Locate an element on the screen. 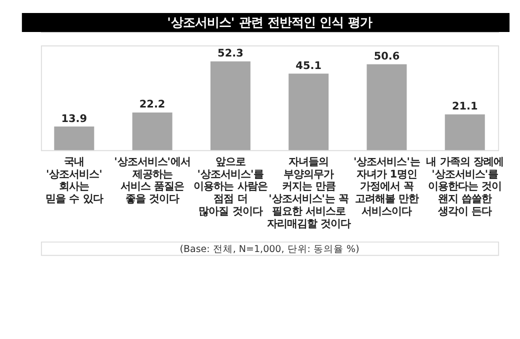 The image size is (520, 339). data-label: 21.1 is located at coordinates (465, 106).